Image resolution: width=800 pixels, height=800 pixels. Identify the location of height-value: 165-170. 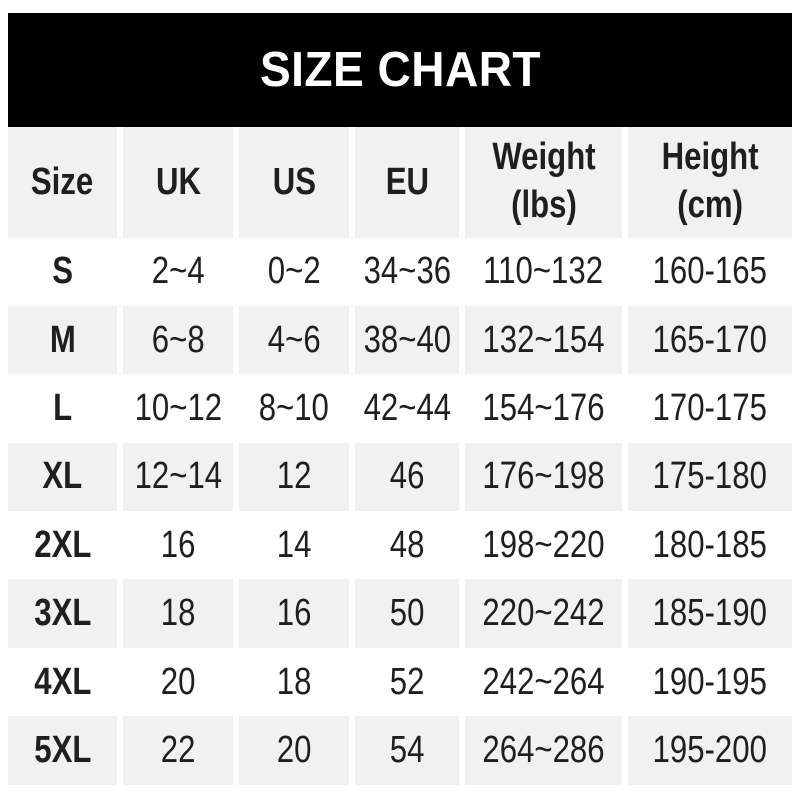
(710, 339).